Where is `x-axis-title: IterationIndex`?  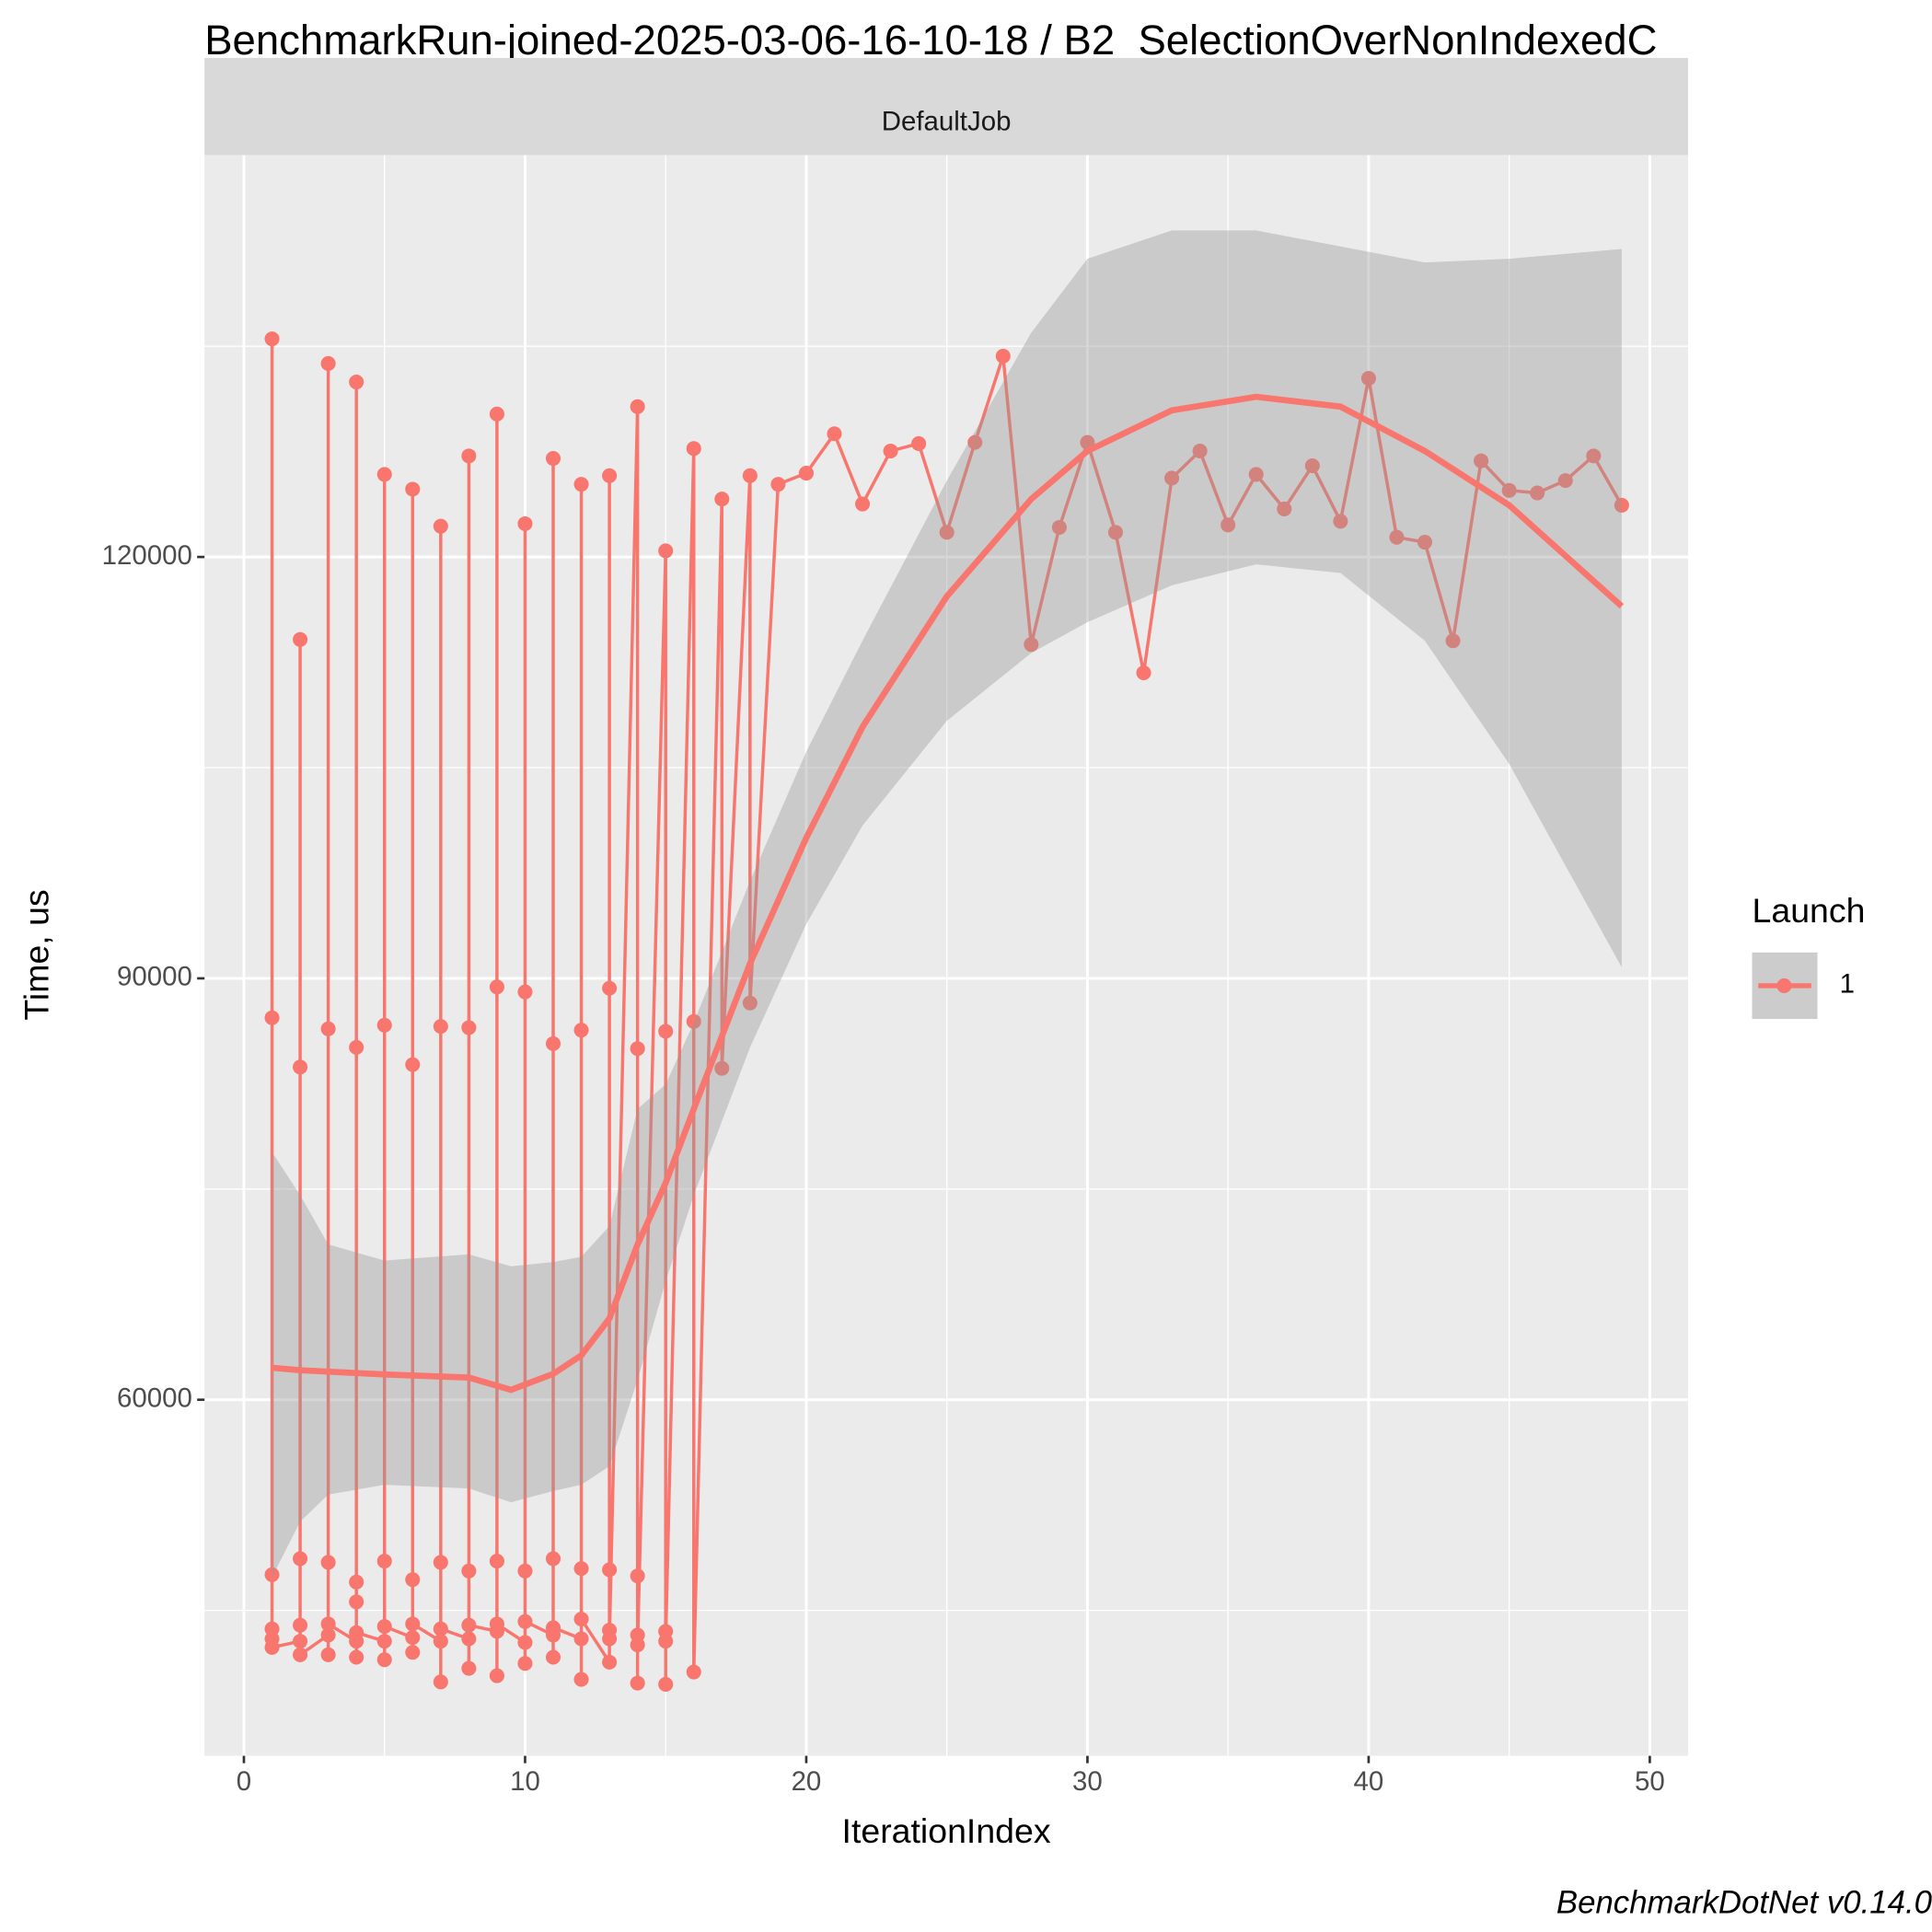
x-axis-title: IterationIndex is located at coordinates (946, 1831).